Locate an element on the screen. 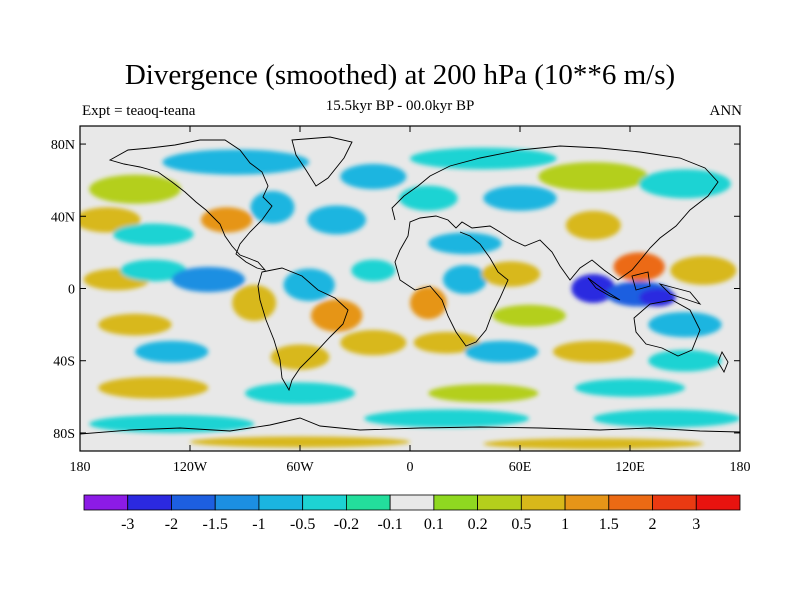  lon-tick-label: 60W is located at coordinates (300, 467).